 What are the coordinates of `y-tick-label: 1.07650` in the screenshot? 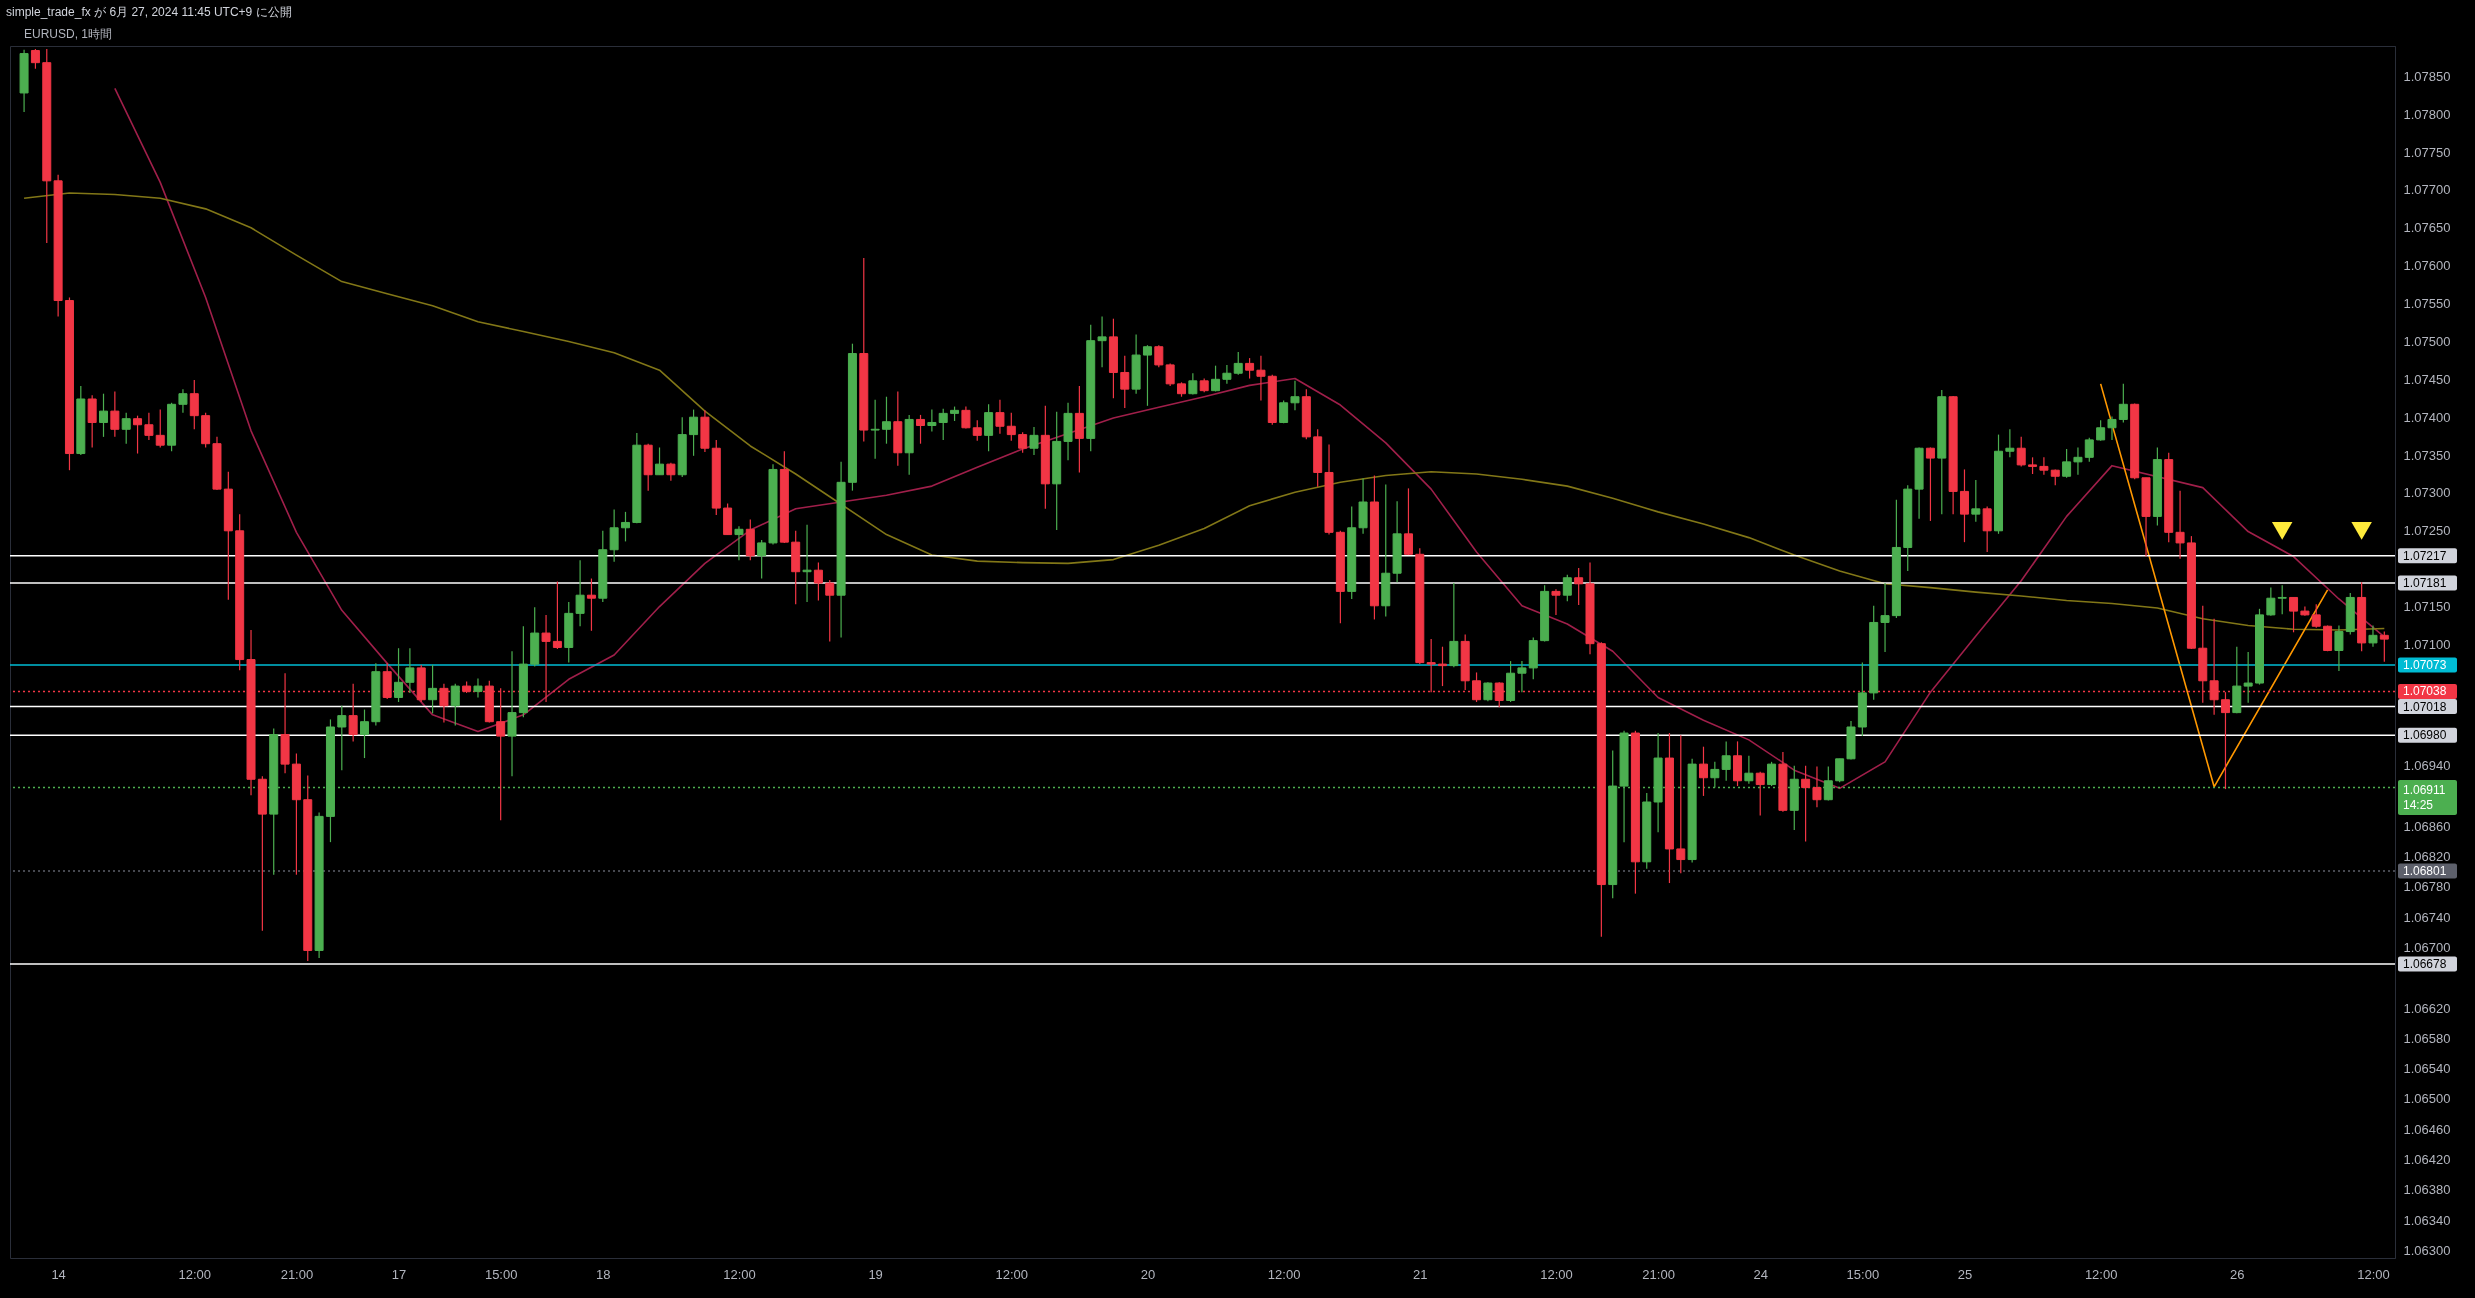 It's located at (2427, 228).